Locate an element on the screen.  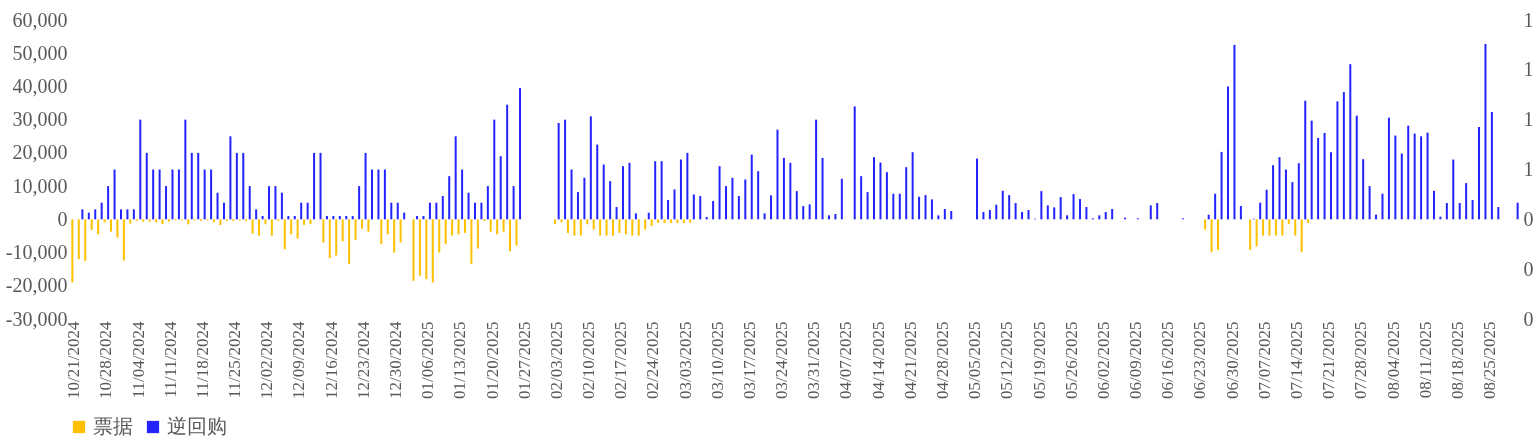
y-tick-label: 20,000 is located at coordinates (40, 152).